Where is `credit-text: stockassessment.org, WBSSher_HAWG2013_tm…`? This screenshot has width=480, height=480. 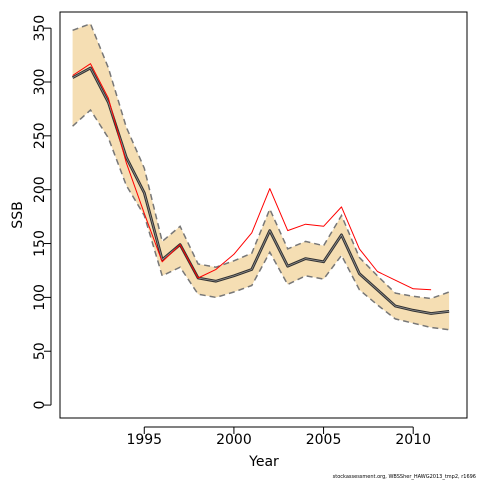 credit-text: stockassessment.org, WBSSher_HAWG2013_tm… is located at coordinates (404, 477).